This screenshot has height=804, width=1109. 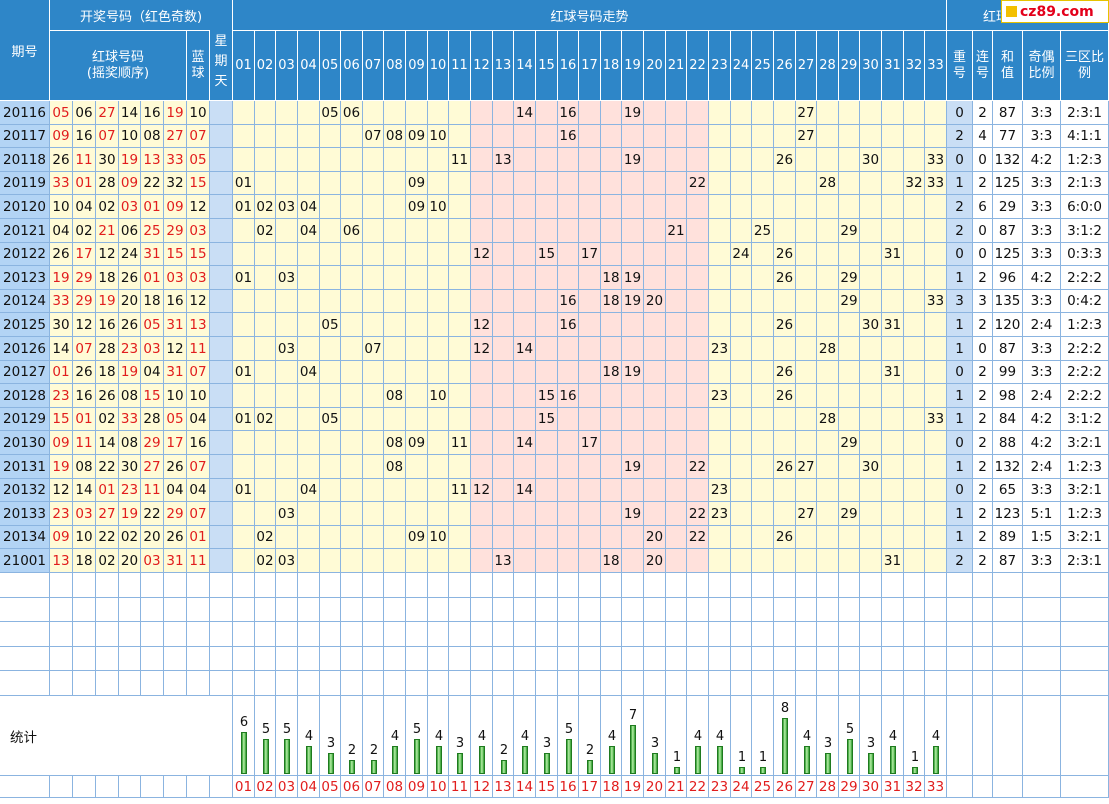 I want to click on red-ball: 30, so click(x=130, y=467).